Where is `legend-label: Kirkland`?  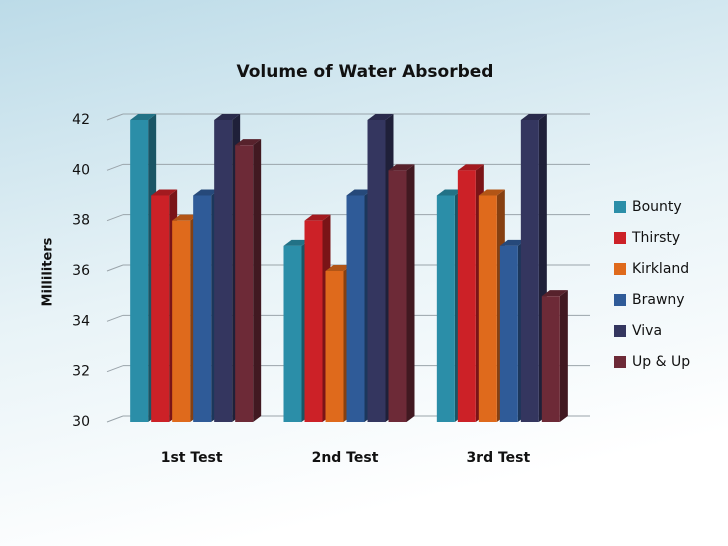
legend-label: Kirkland is located at coordinates (660, 269).